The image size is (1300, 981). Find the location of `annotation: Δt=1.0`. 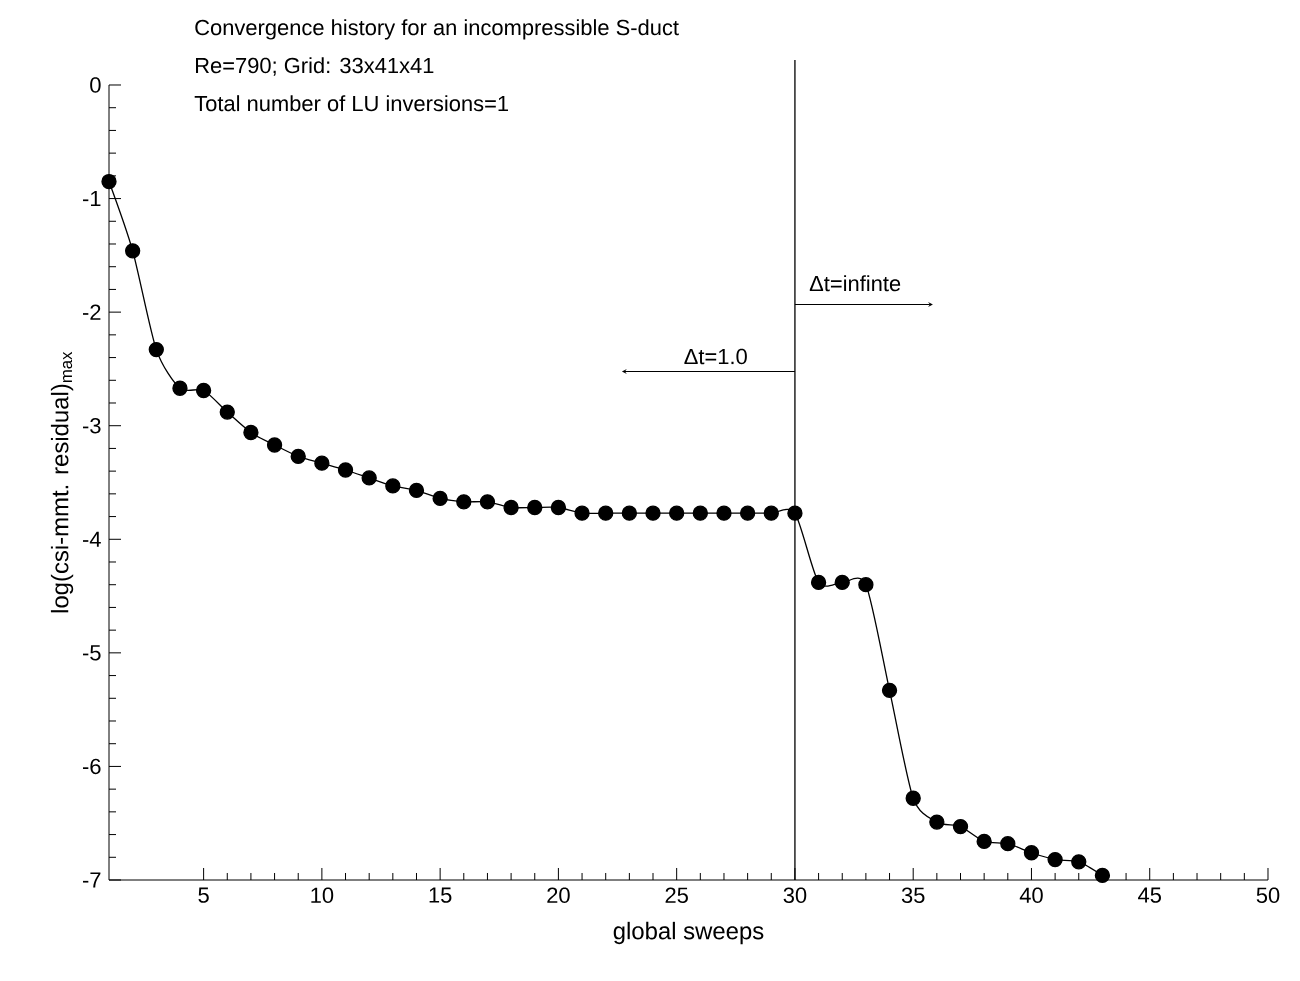

annotation: Δt=1.0 is located at coordinates (715, 356).